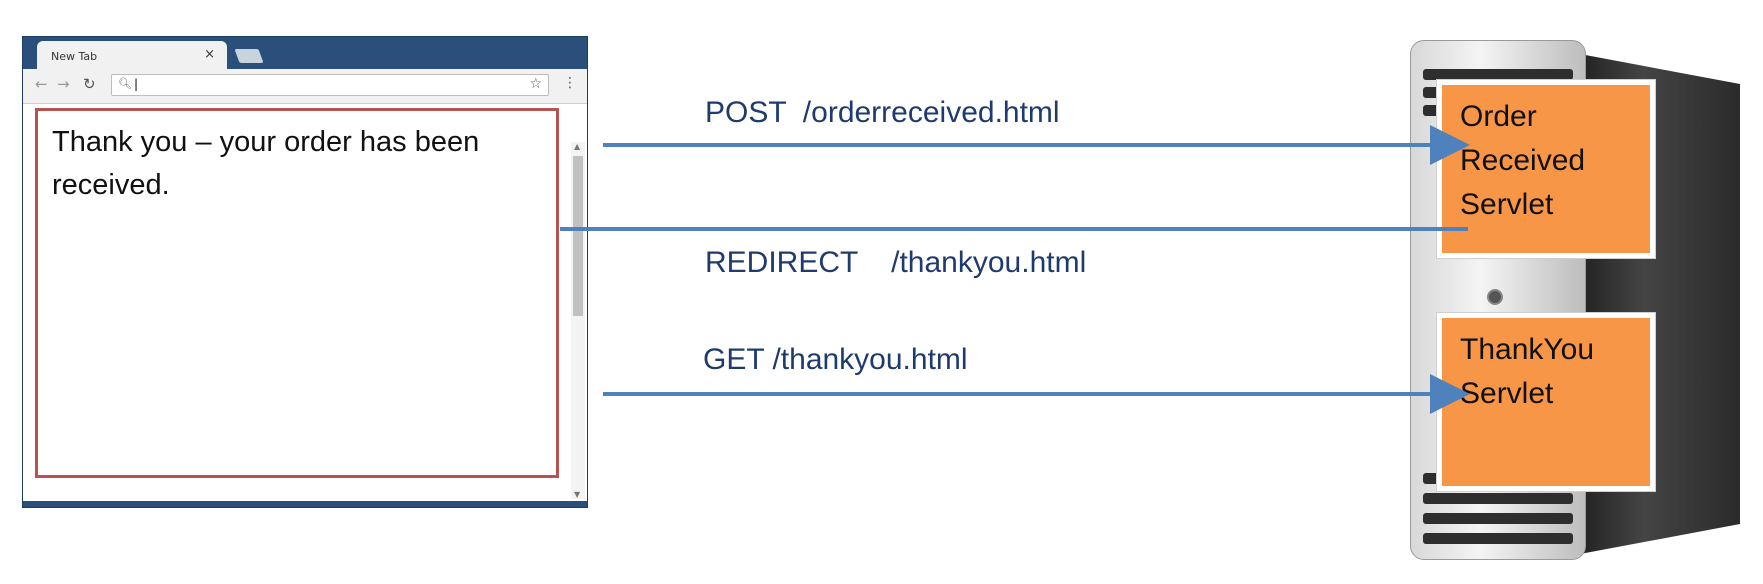 The width and height of the screenshot is (1763, 584). What do you see at coordinates (578, 320) in the screenshot?
I see `vertical-scrollbar: ▲ ▼` at bounding box center [578, 320].